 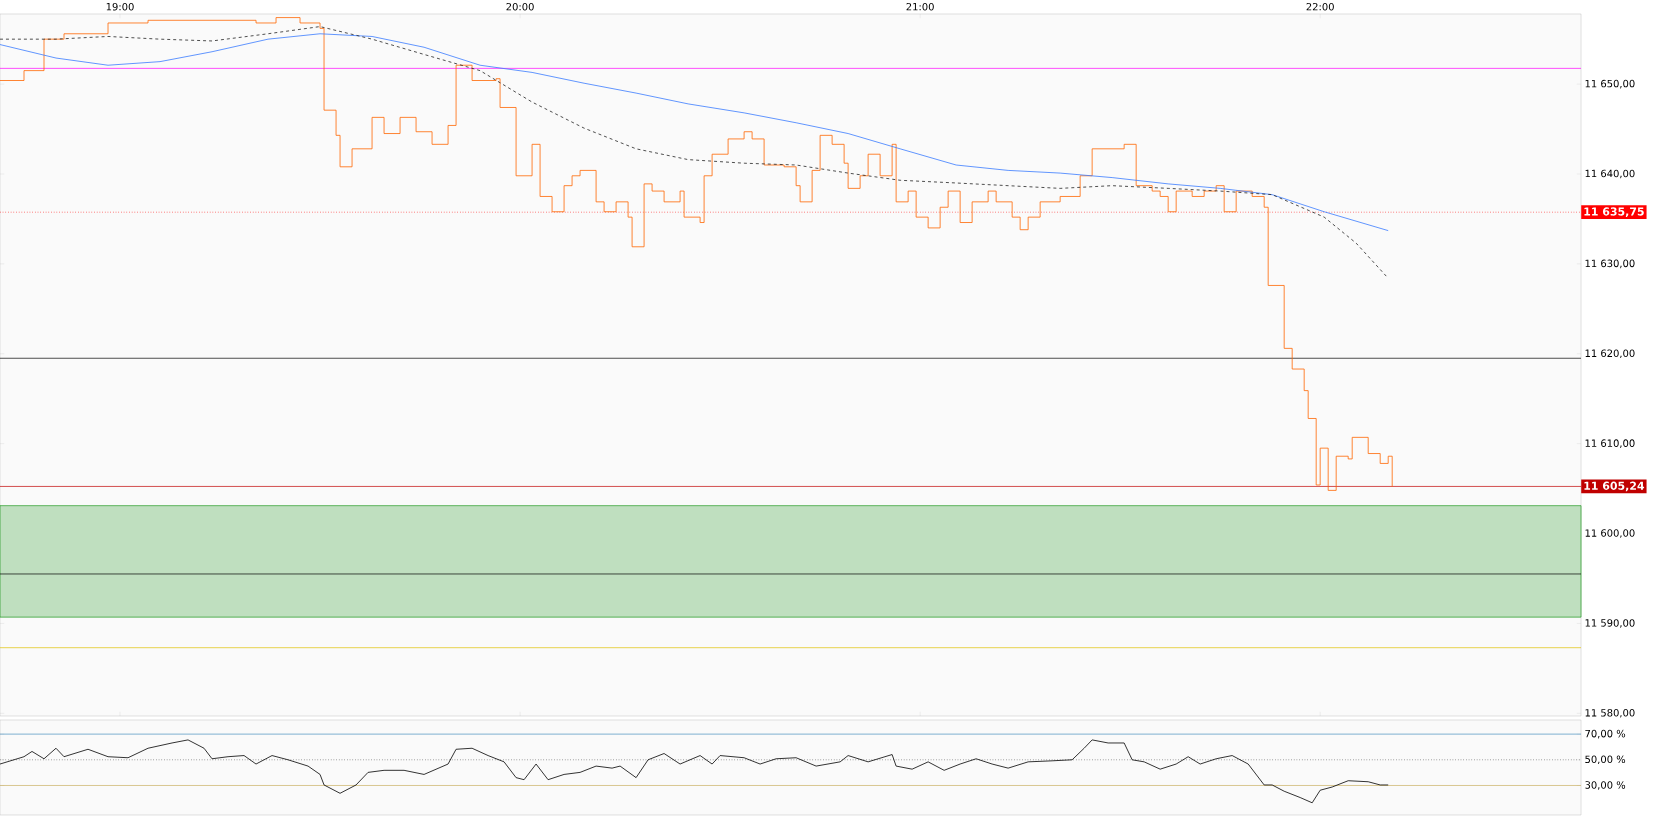 I want to click on y-tick-label: 11 600,00, so click(x=1610, y=533).